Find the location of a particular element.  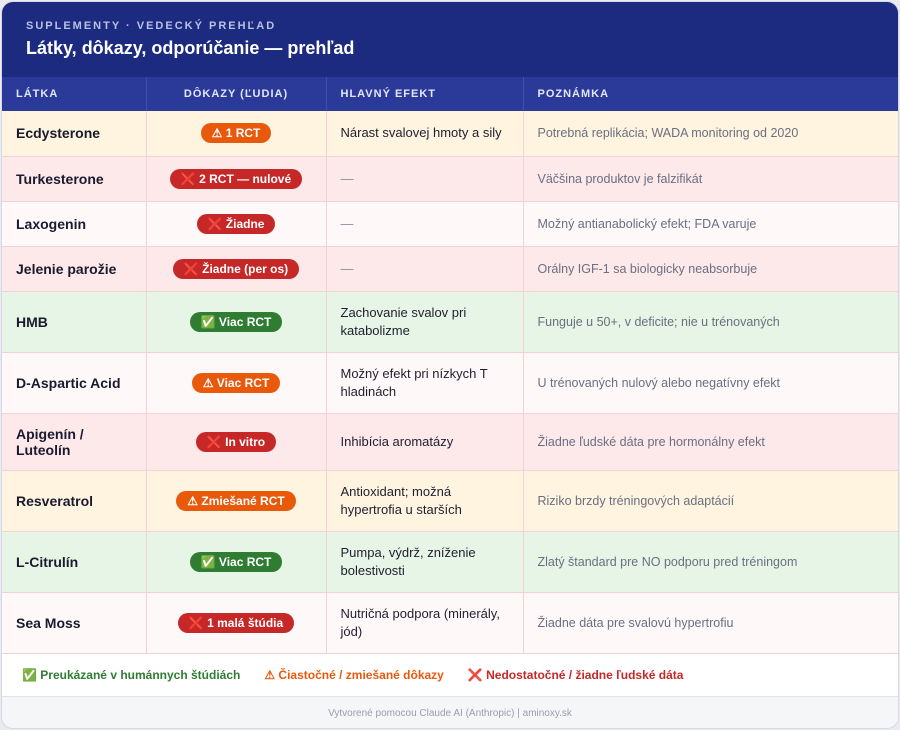

evidence-cell: ❌ 2 RCT — nulové is located at coordinates (236, 179).